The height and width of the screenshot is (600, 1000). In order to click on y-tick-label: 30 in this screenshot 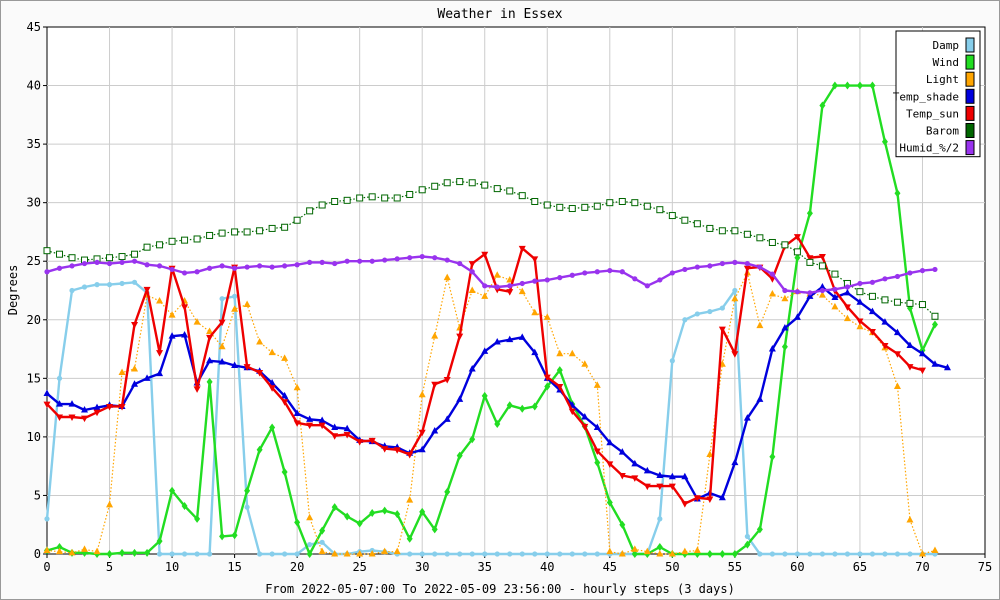, I will do `click(34, 203)`.